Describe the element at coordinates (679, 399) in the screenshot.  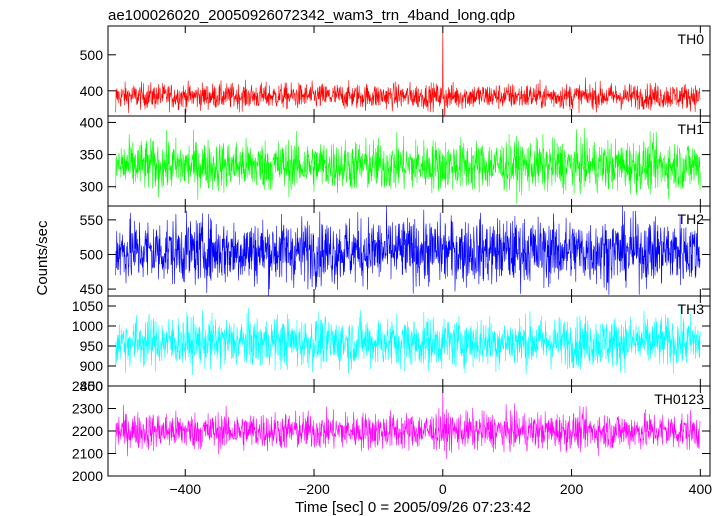
I see `panel-label: TH0123` at that location.